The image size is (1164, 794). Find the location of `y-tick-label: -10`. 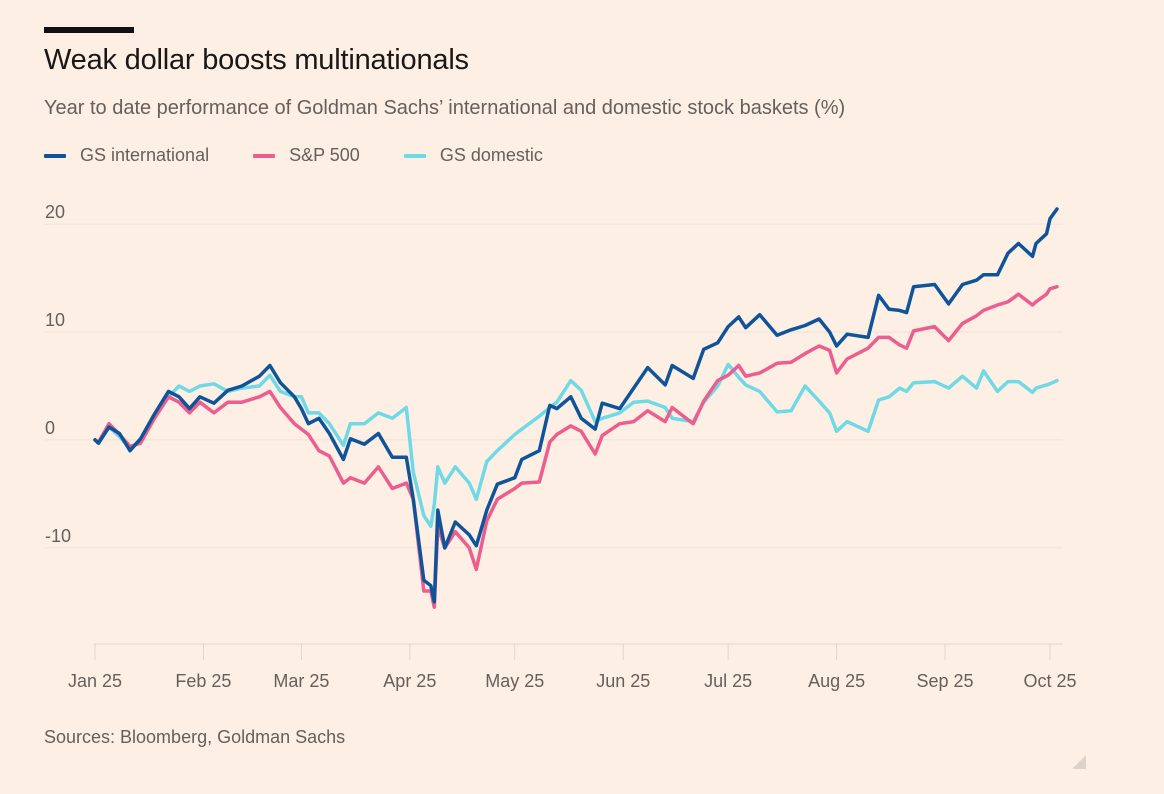

y-tick-label: -10 is located at coordinates (58, 536).